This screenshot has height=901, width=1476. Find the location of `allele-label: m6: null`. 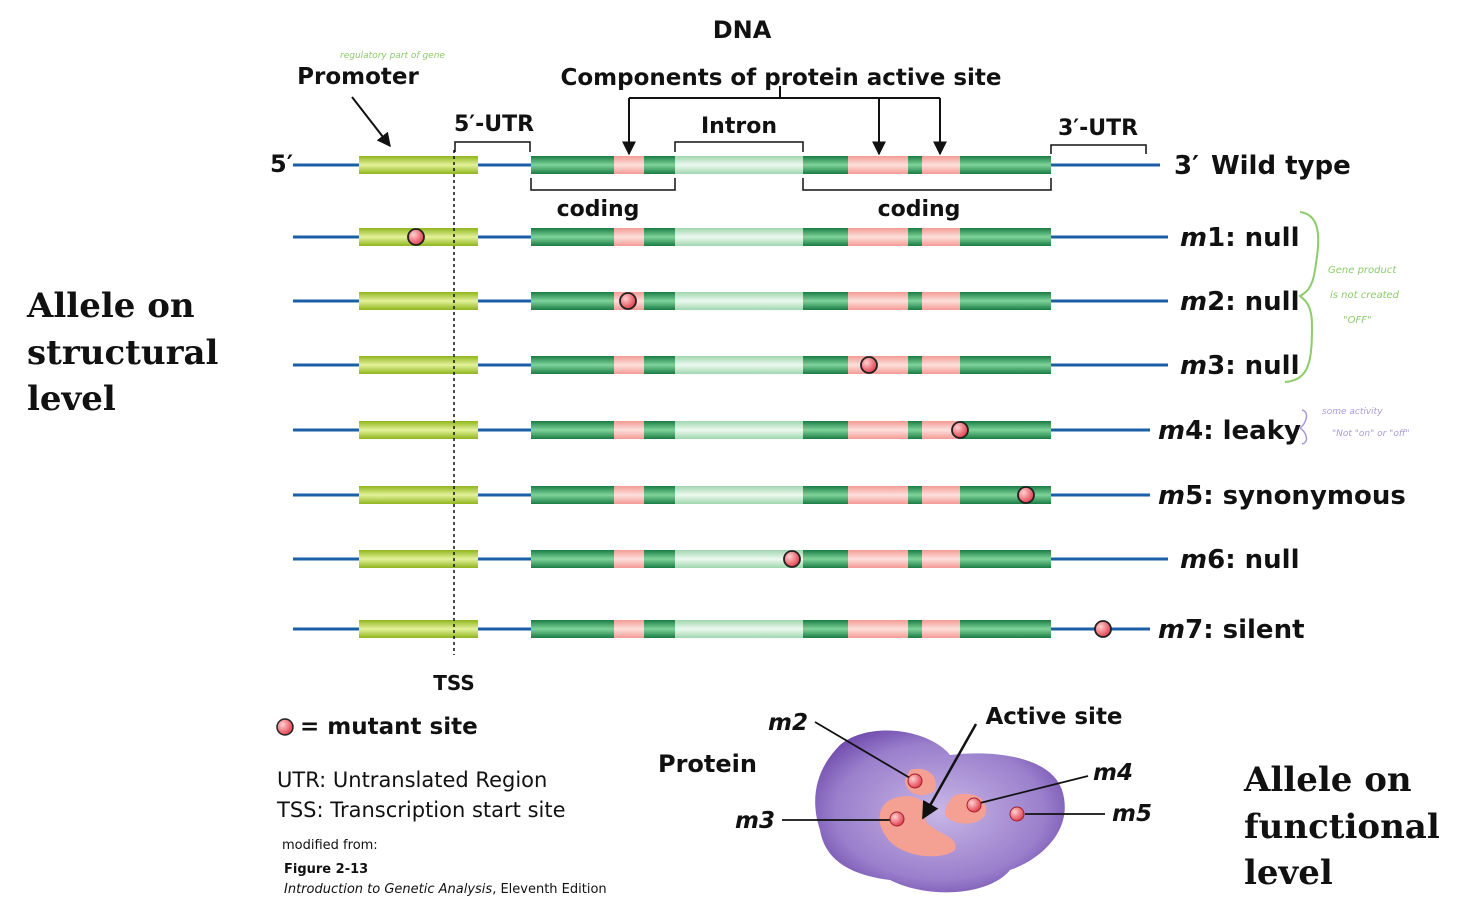

allele-label: m6: null is located at coordinates (1239, 560).